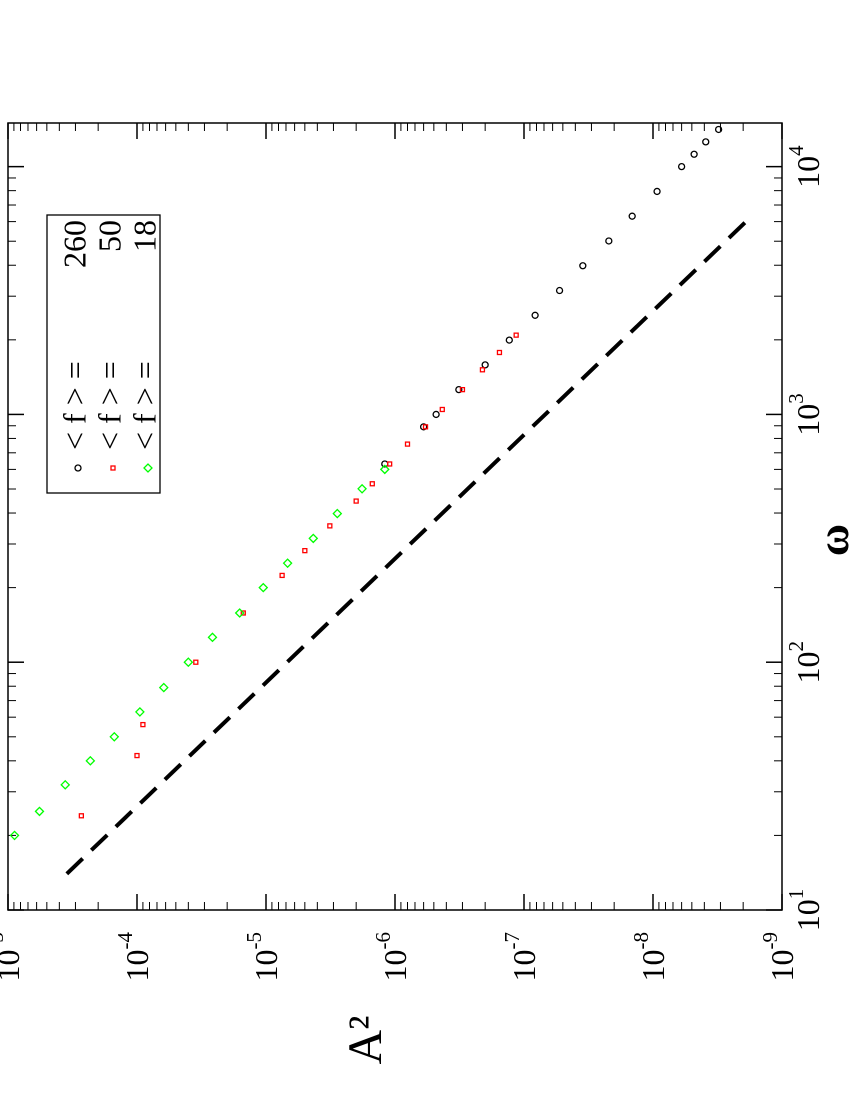 Image resolution: width=850 pixels, height=1100 pixels. What do you see at coordinates (254, 941) in the screenshot?
I see `tick-exponent: -5` at bounding box center [254, 941].